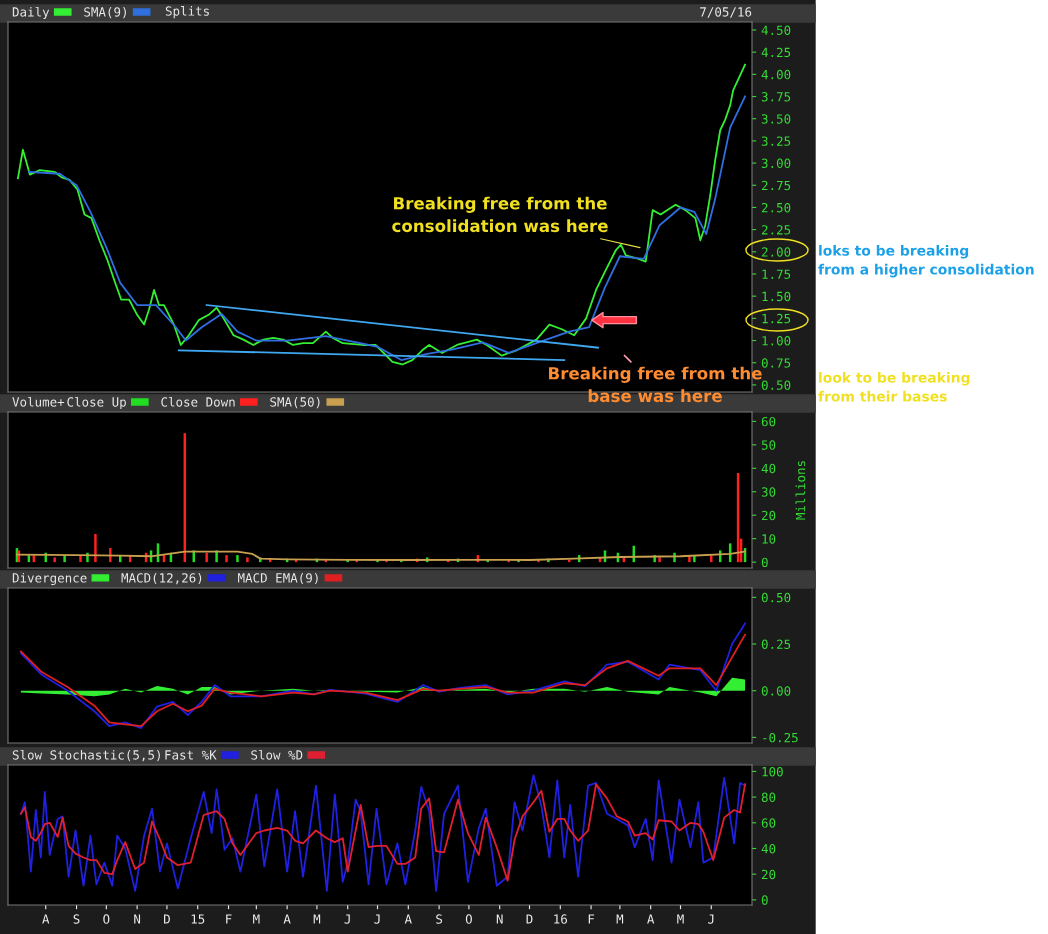  I want to click on y-tick-label: 3.00, so click(776, 163).